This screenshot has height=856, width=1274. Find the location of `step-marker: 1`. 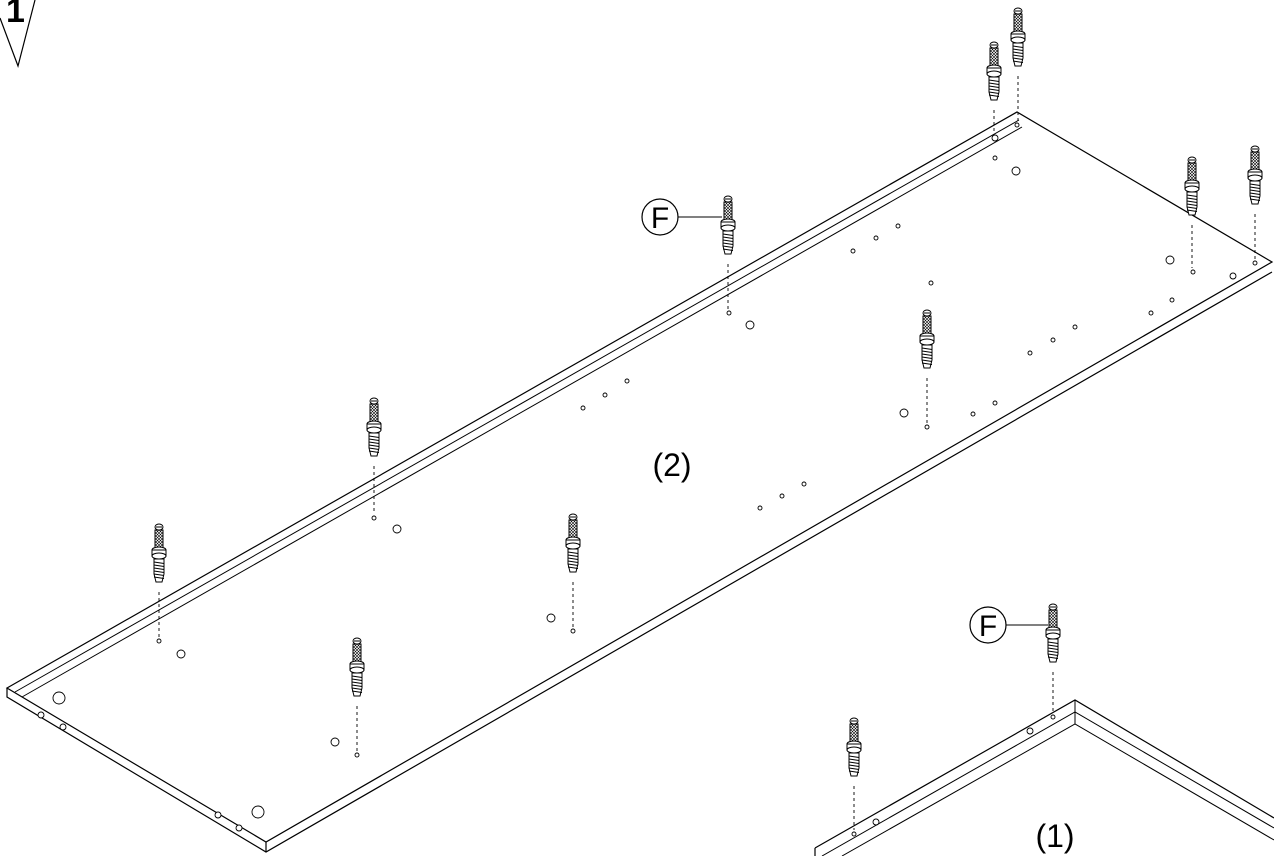

step-marker: 1 is located at coordinates (18, 34).